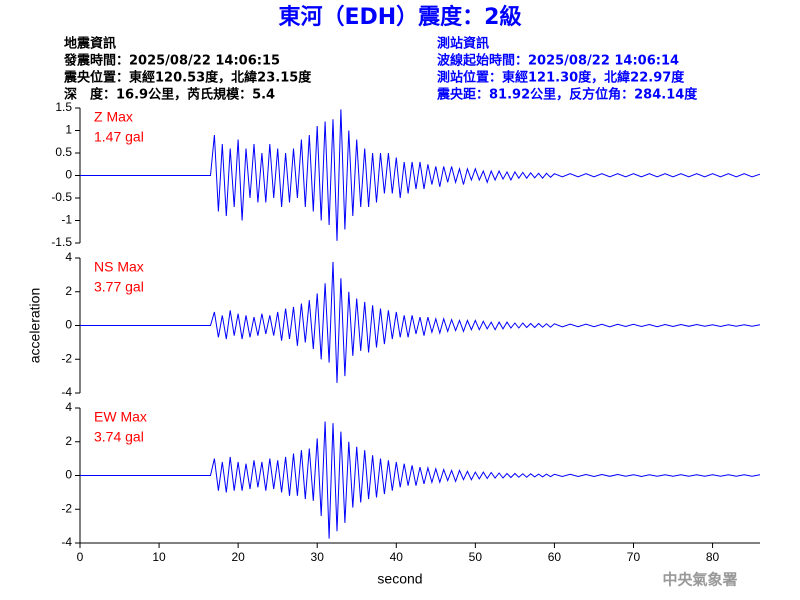  I want to click on max-label: 1.47 gal, so click(119, 137).